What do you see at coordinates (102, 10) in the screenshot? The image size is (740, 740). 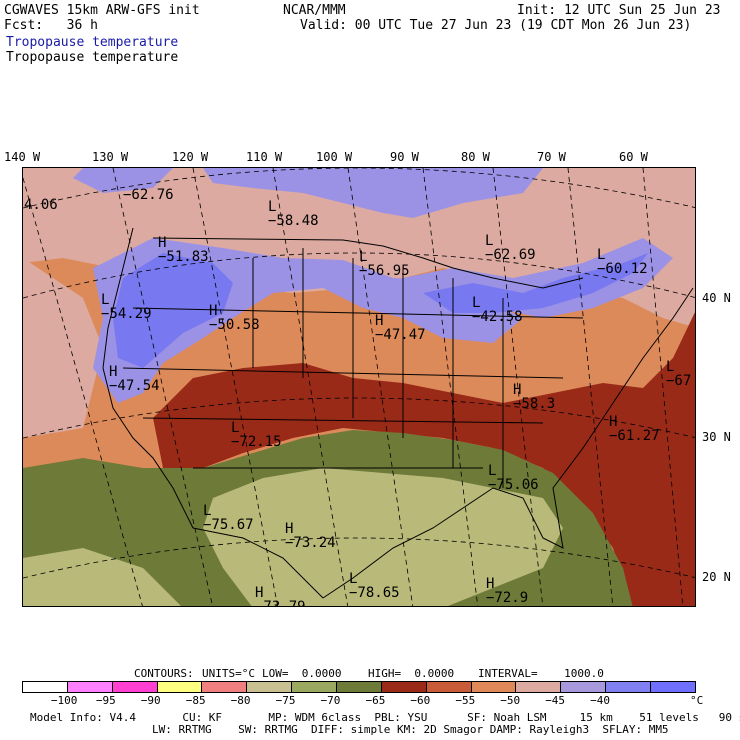 I see `model-title: CGWAVES 15km ARW-GFS init` at bounding box center [102, 10].